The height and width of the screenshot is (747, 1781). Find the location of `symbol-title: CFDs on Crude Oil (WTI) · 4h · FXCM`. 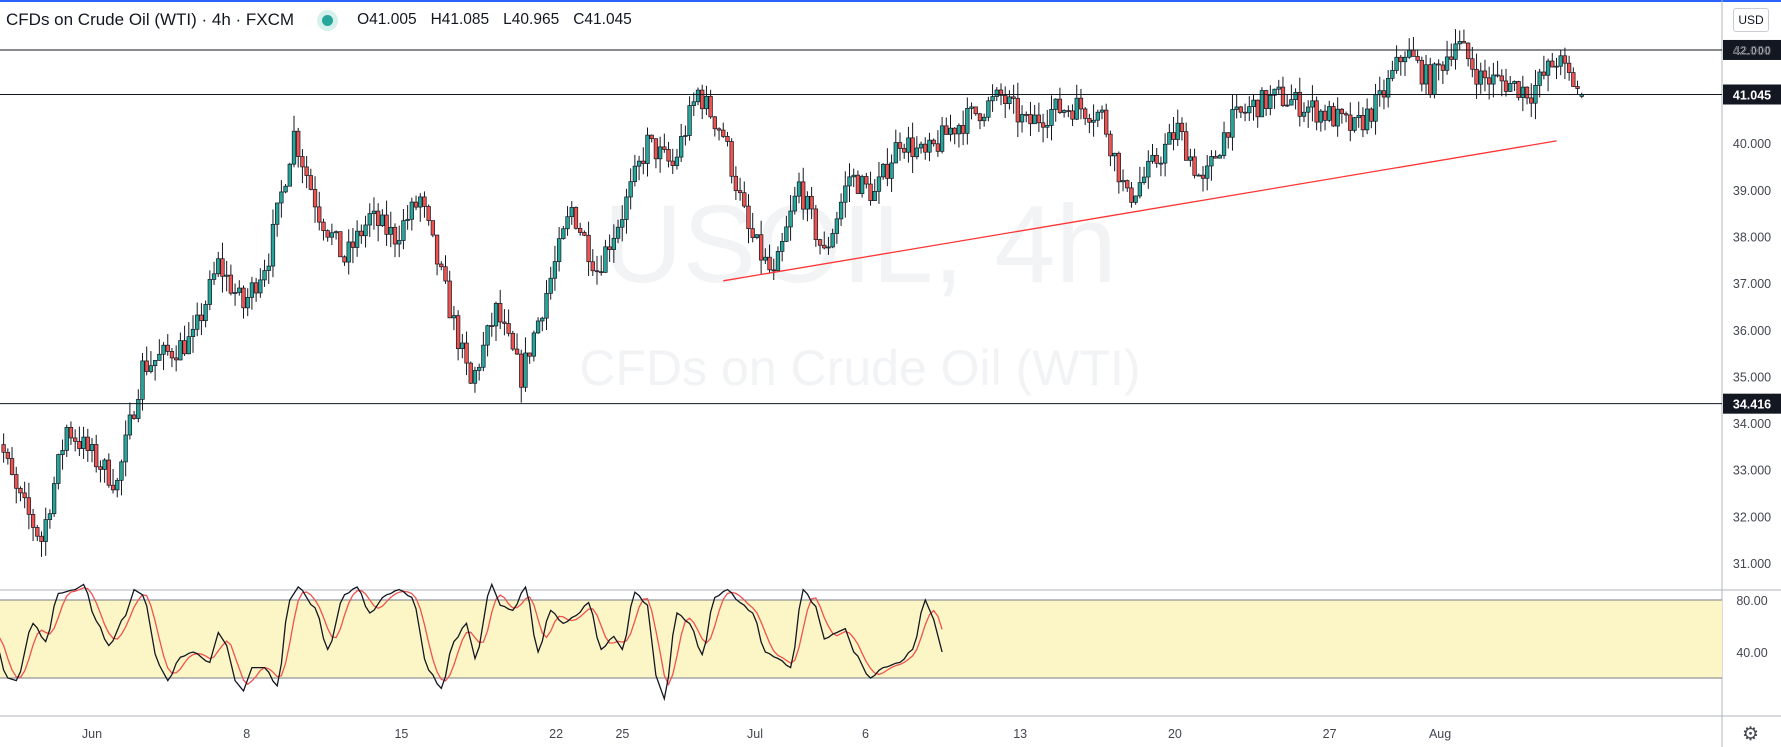

symbol-title: CFDs on Crude Oil (WTI) · 4h · FXCM is located at coordinates (150, 19).